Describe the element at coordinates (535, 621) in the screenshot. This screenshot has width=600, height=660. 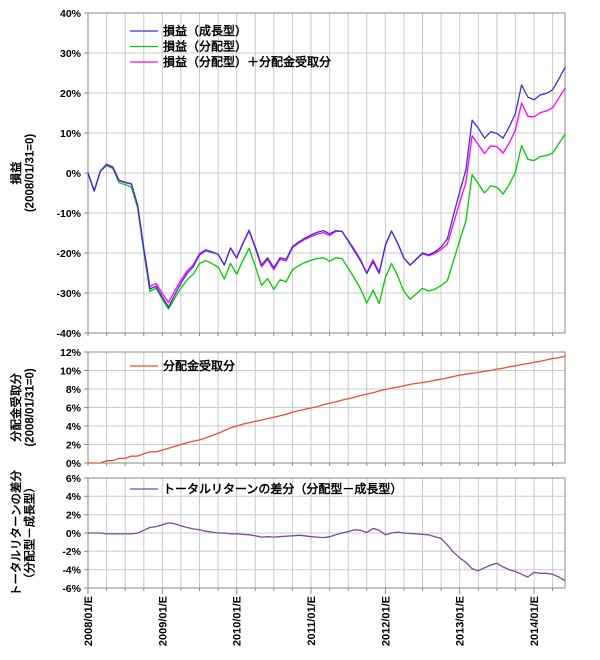
I see `x-tick-label: 2014/01/E` at that location.